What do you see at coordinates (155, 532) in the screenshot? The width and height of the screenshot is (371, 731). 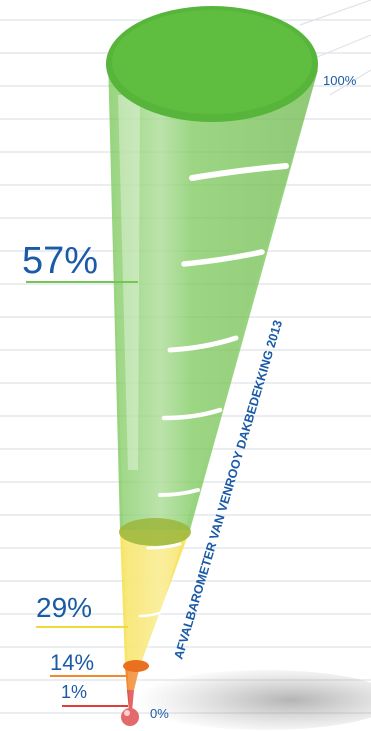 I see `boundary-green-yellow` at bounding box center [155, 532].